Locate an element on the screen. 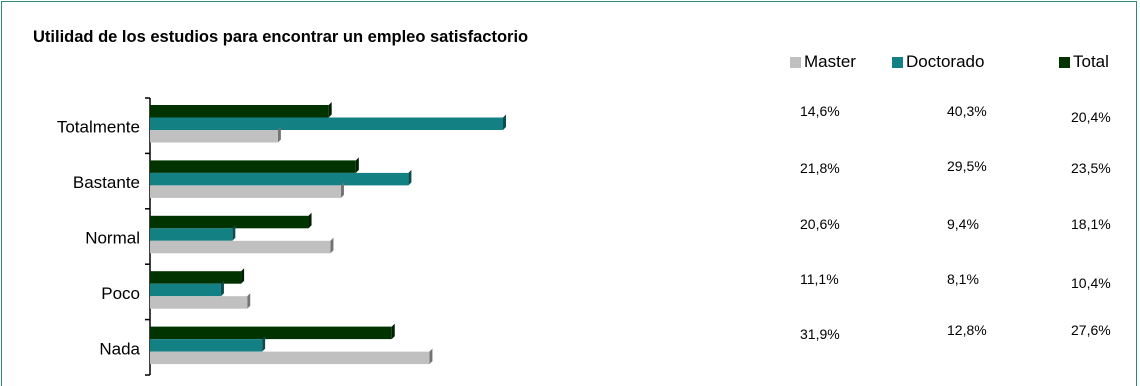 This screenshot has width=1140, height=386. table-cell-doctorado-normal: 9,4% is located at coordinates (963, 224).